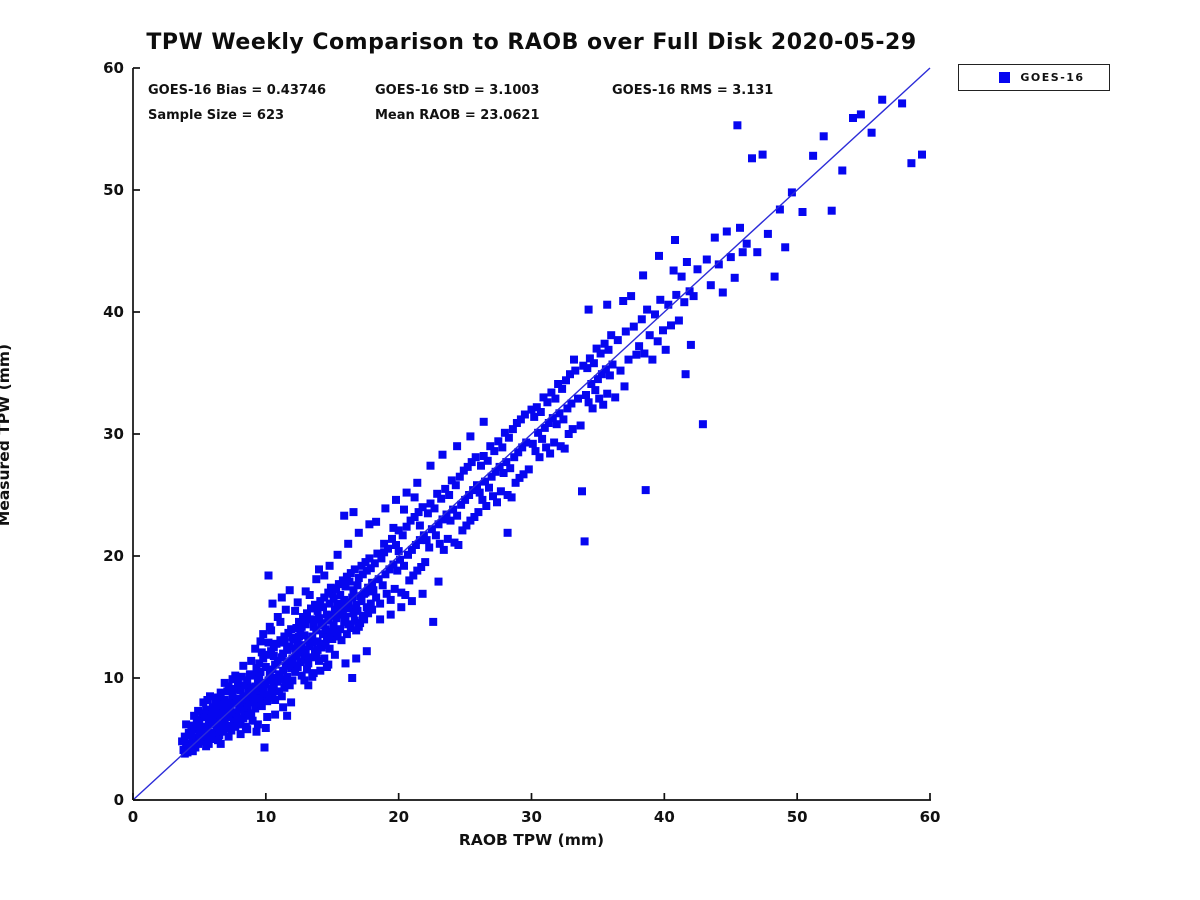 This screenshot has height=900, width=1200. Describe the element at coordinates (531, 840) in the screenshot. I see `x-axis-label: RAOB TPW (mm)` at that location.